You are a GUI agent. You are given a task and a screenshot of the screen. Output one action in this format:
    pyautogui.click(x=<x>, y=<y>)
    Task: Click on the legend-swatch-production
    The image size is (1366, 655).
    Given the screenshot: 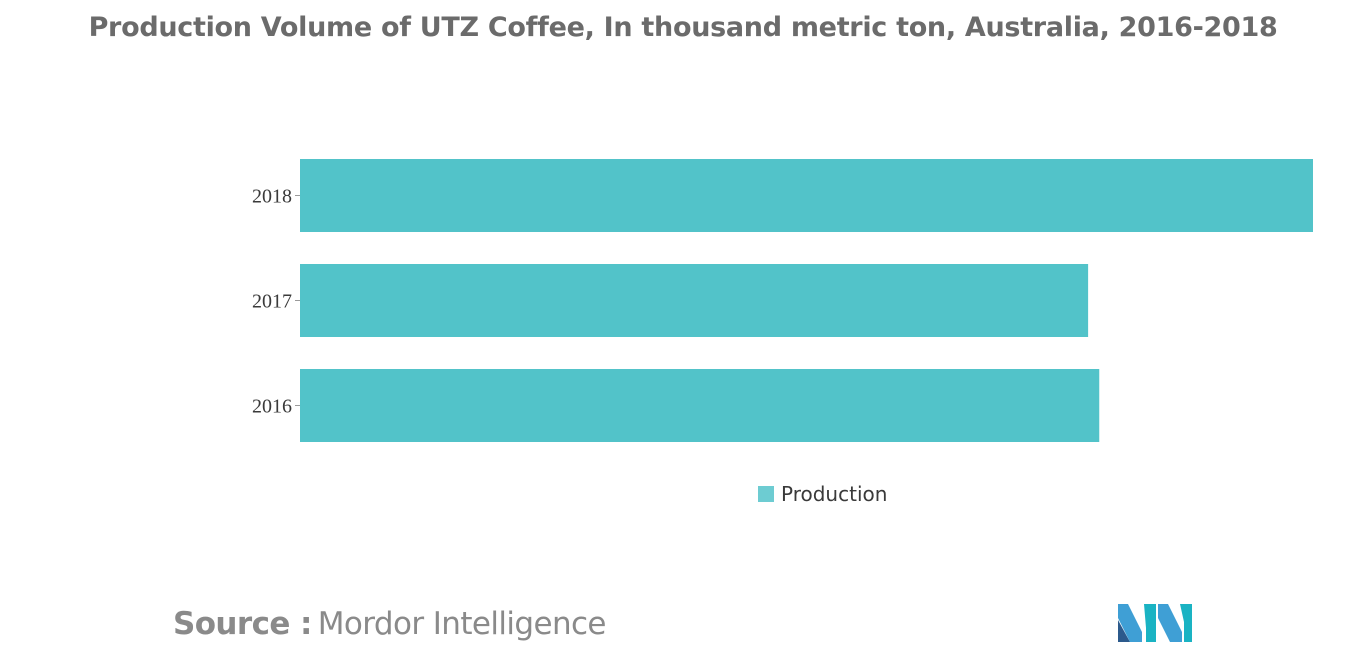 What is the action you would take?
    pyautogui.click(x=766, y=494)
    